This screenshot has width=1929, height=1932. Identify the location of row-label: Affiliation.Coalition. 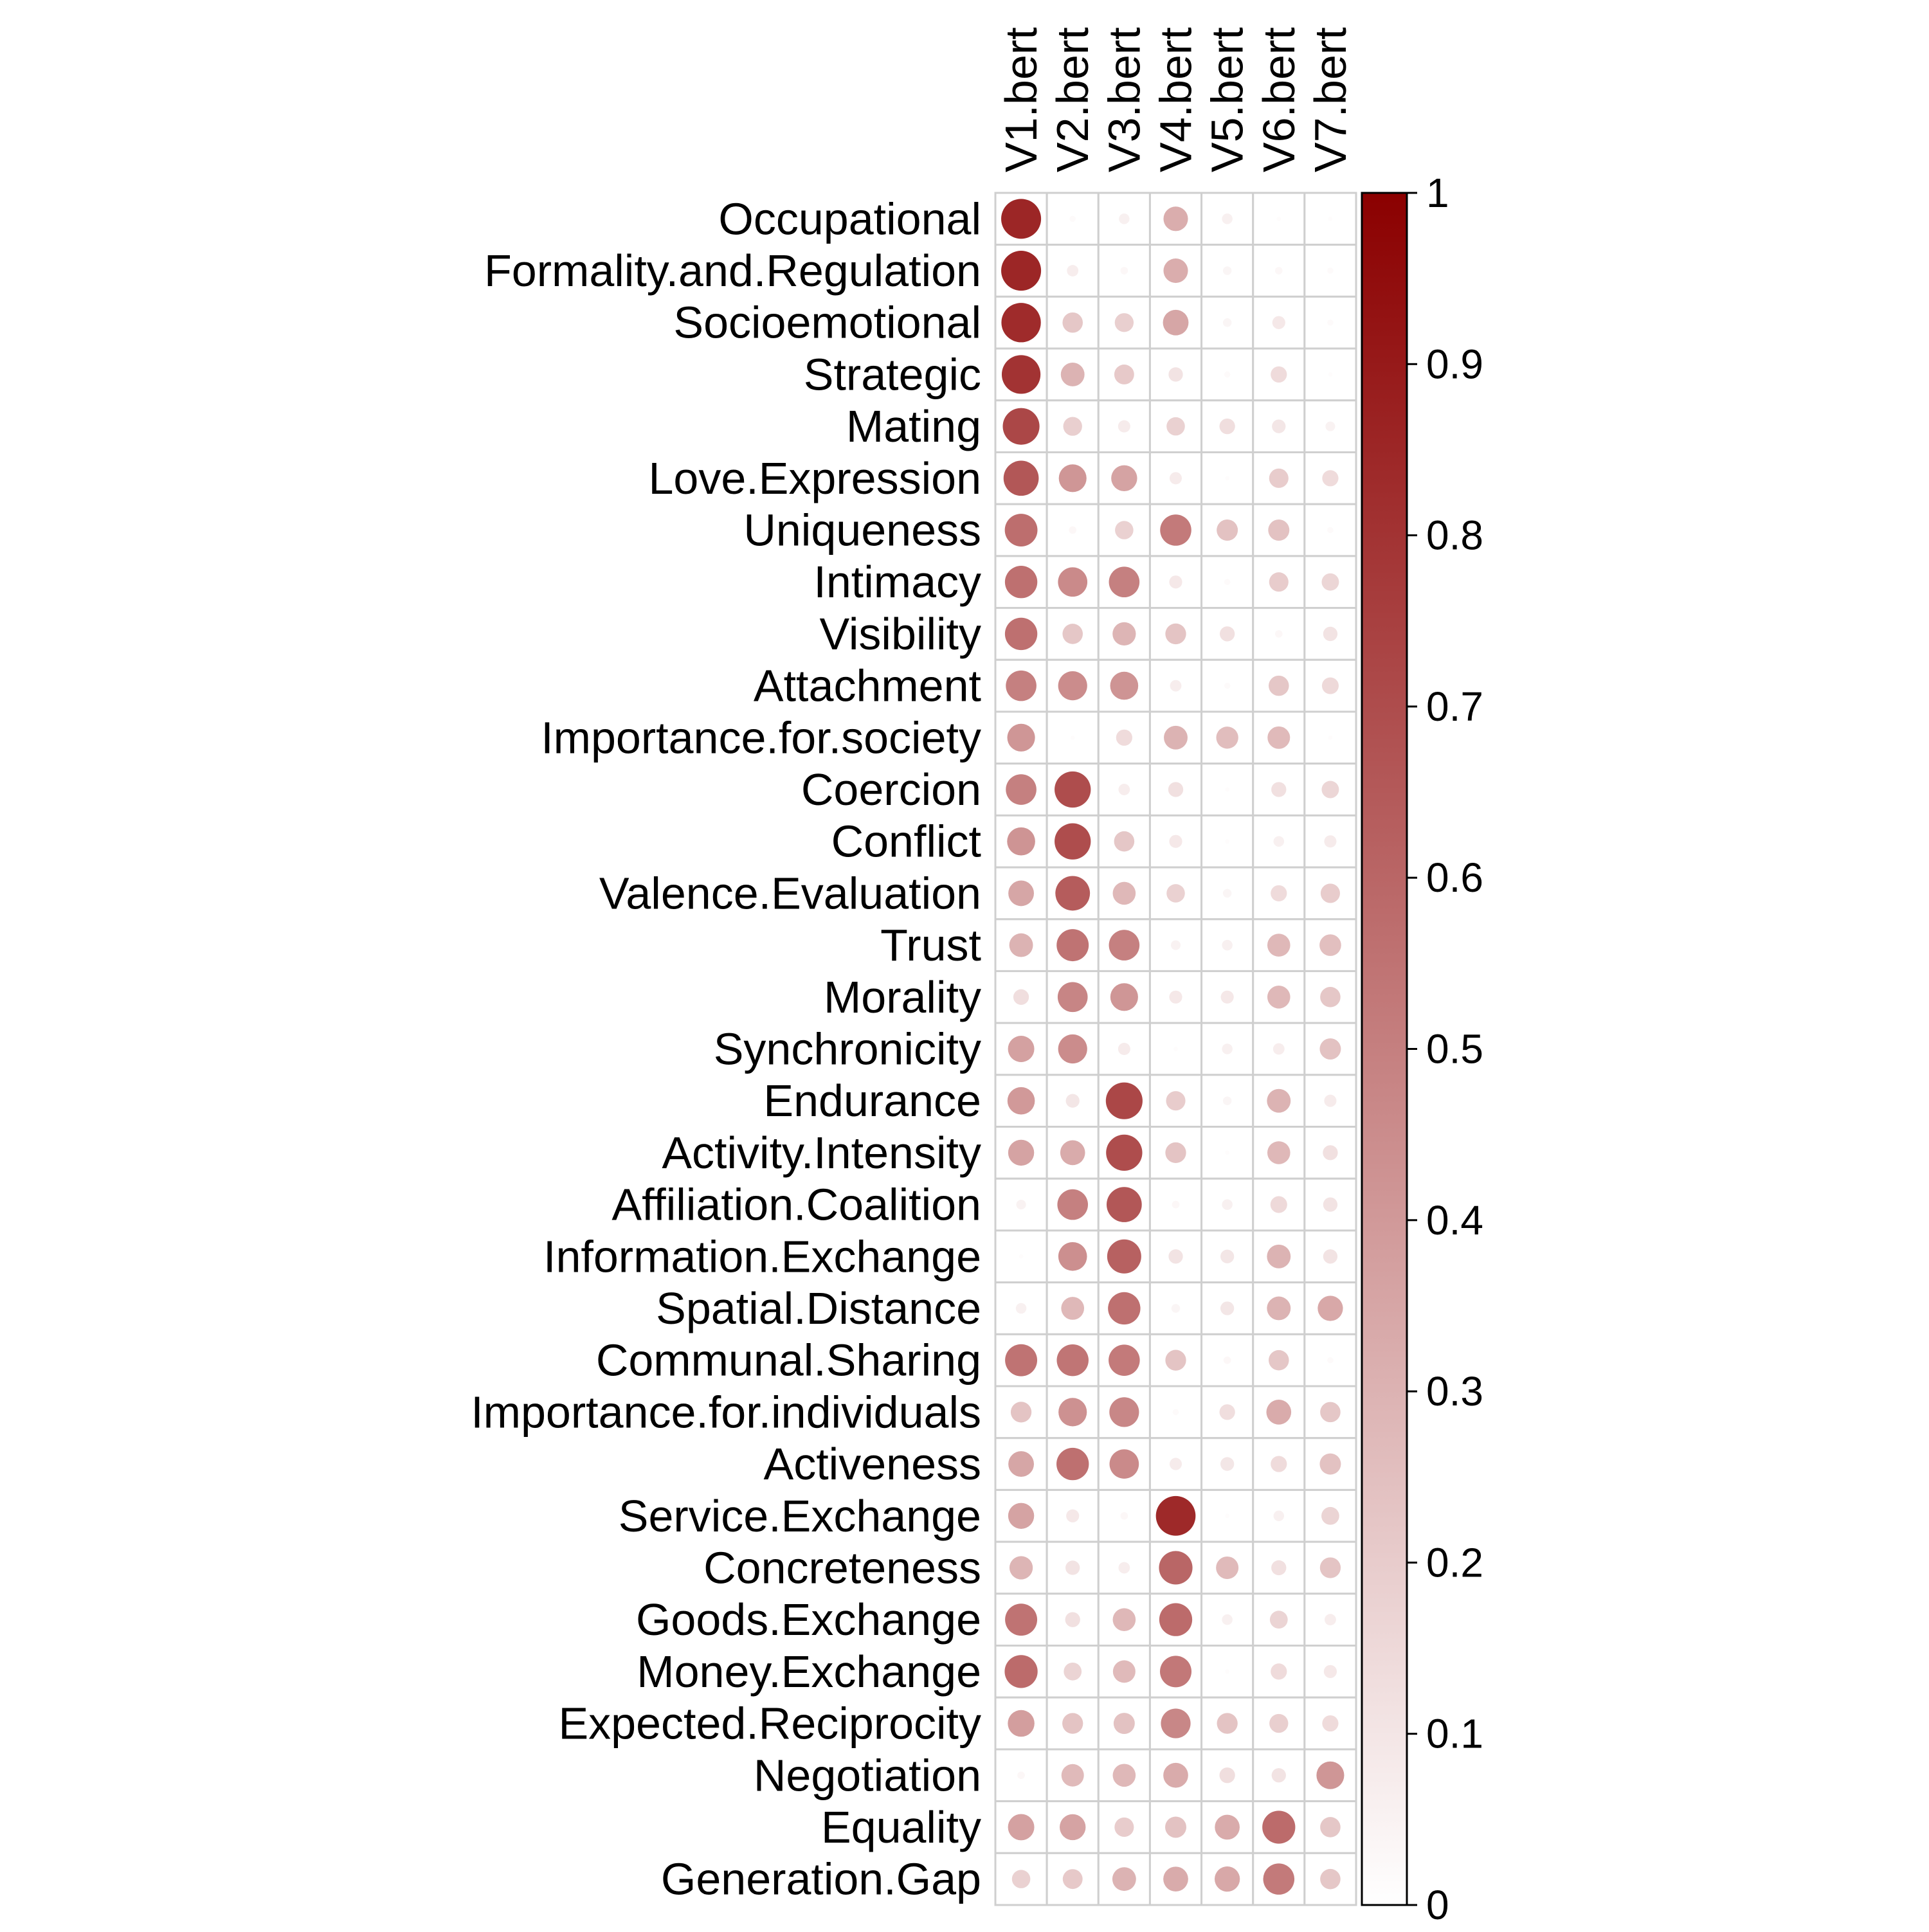
(796, 1205).